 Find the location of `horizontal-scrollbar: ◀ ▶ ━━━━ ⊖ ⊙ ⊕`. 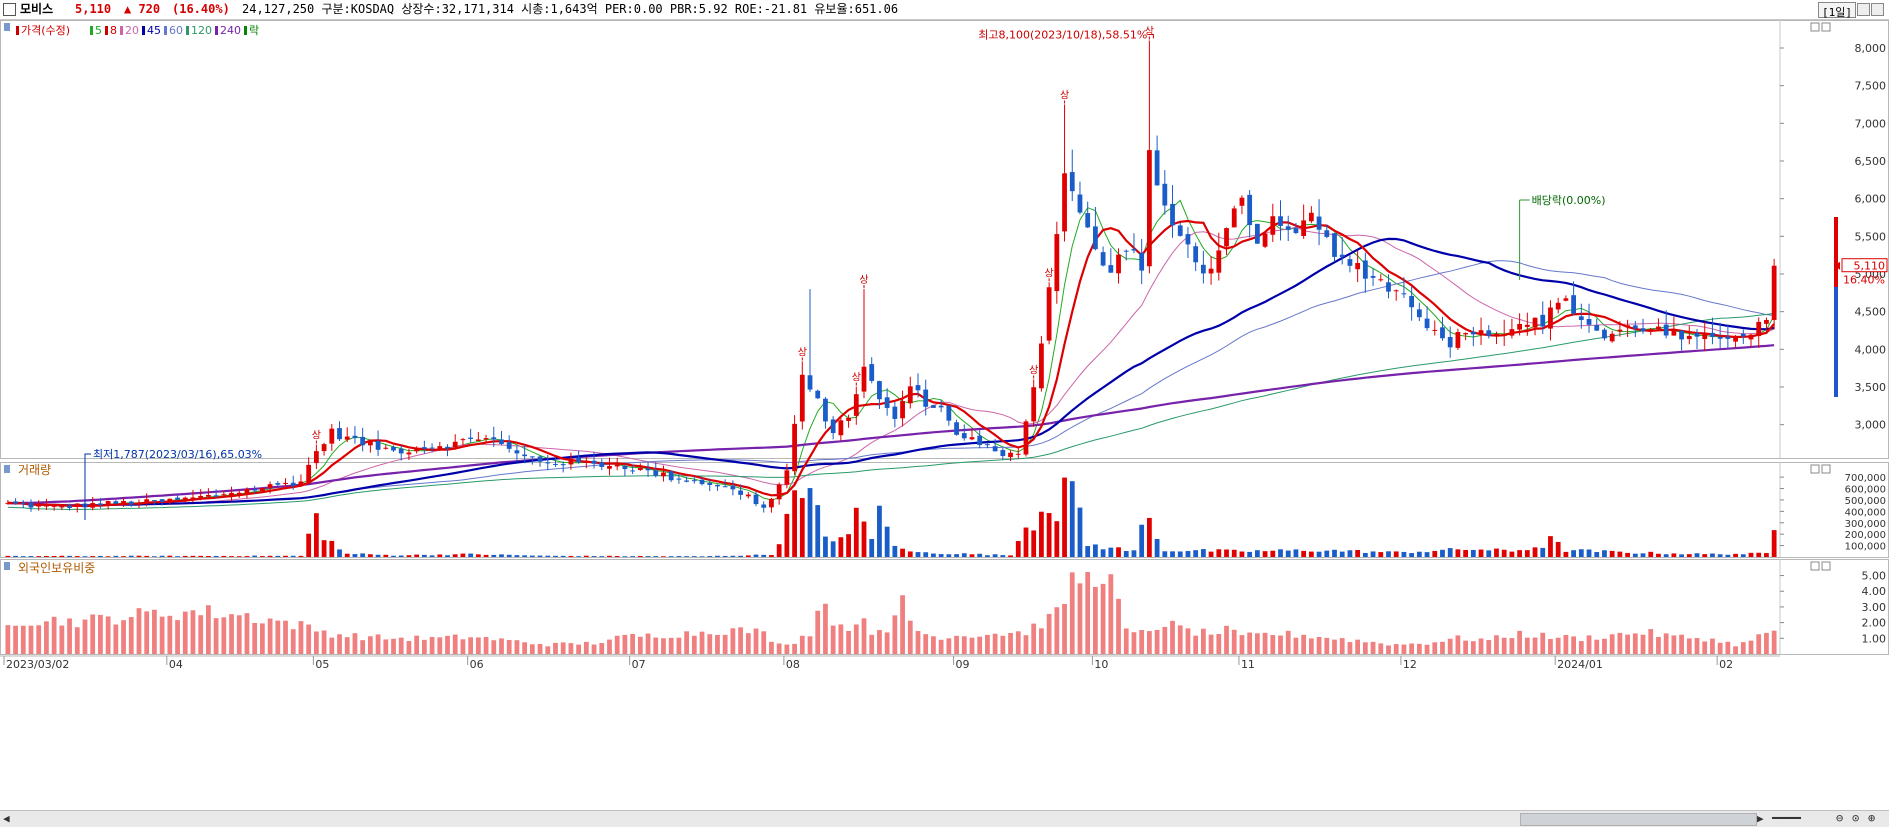

horizontal-scrollbar: ◀ ▶ ━━━━ ⊖ ⊙ ⊕ is located at coordinates (944, 818).